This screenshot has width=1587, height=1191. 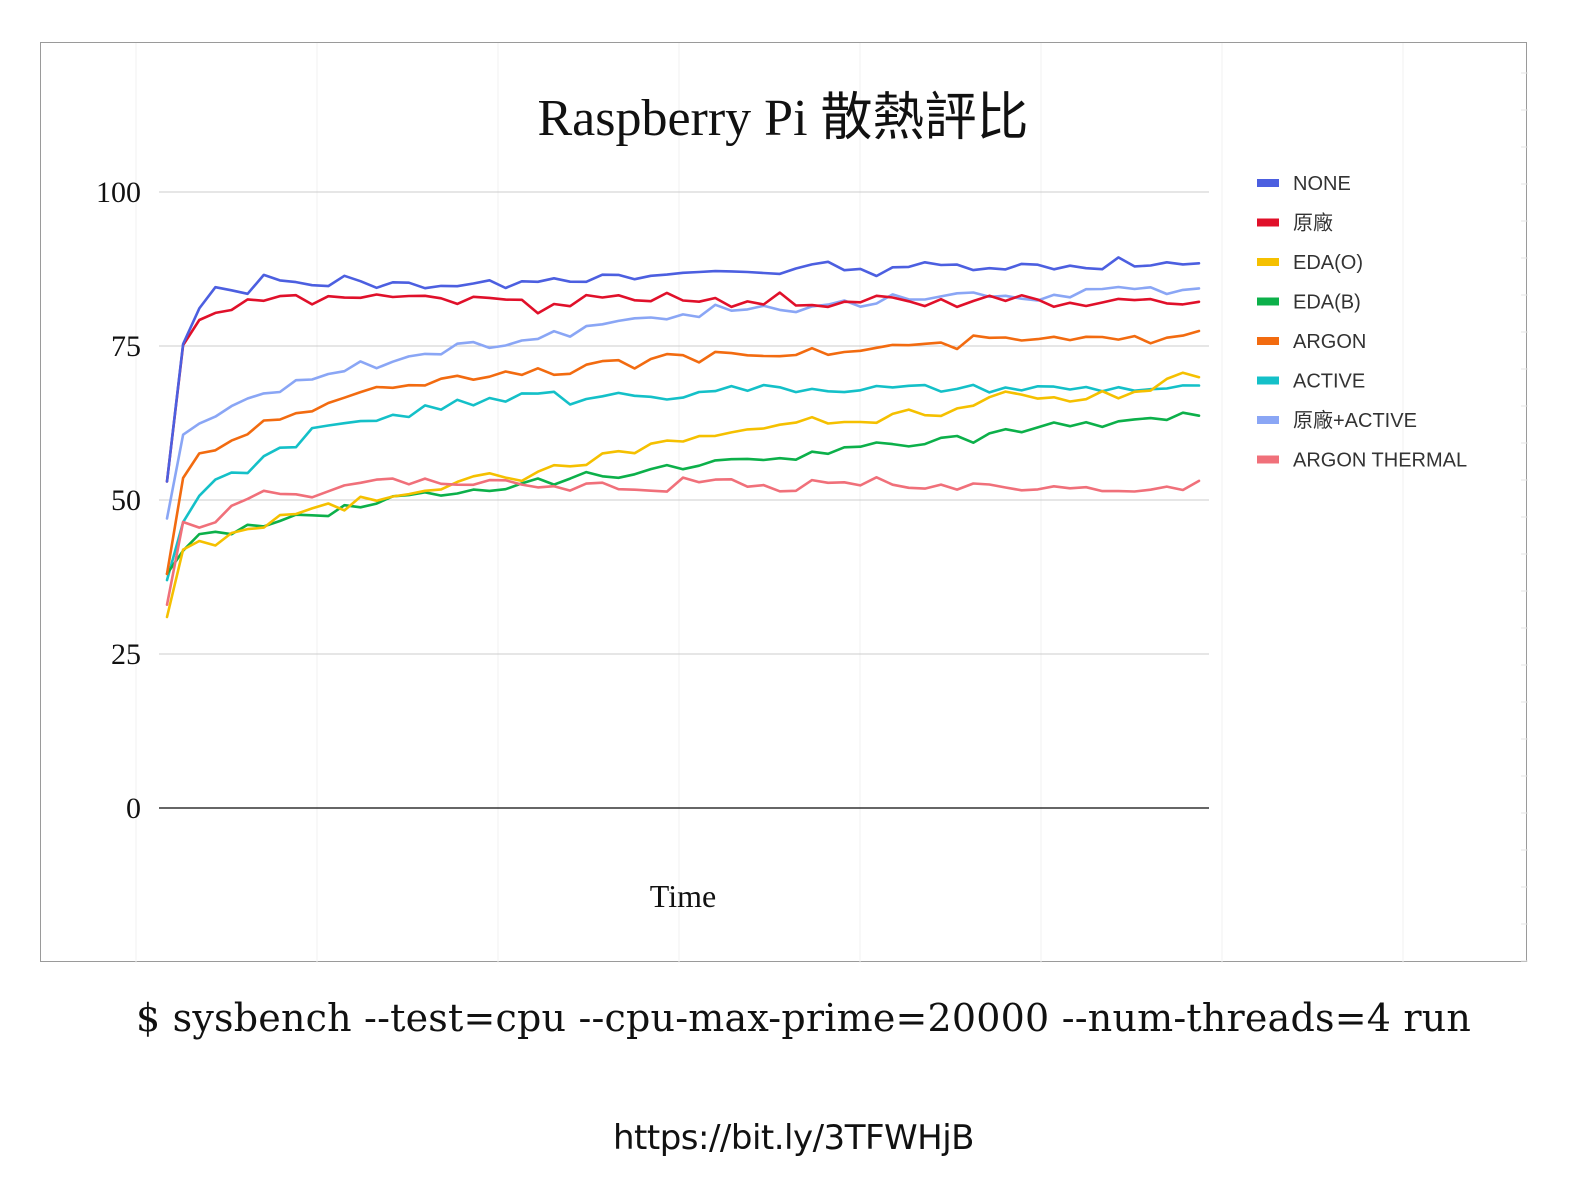 What do you see at coordinates (126, 500) in the screenshot?
I see `y-tick-label: 50` at bounding box center [126, 500].